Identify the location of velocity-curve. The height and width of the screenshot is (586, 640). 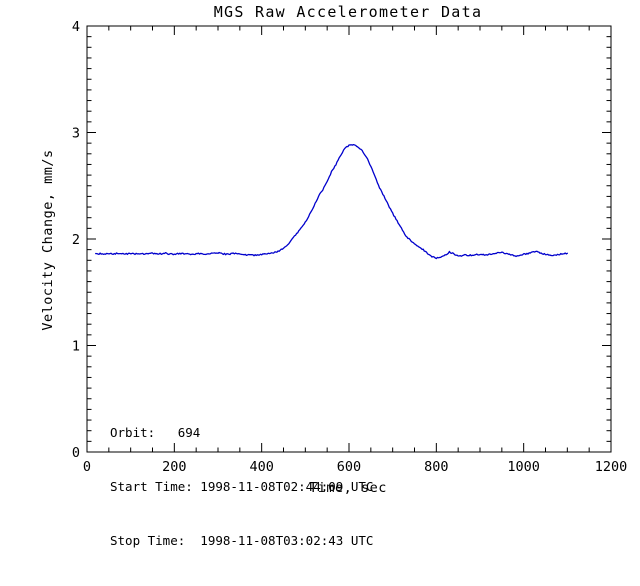
(331, 201).